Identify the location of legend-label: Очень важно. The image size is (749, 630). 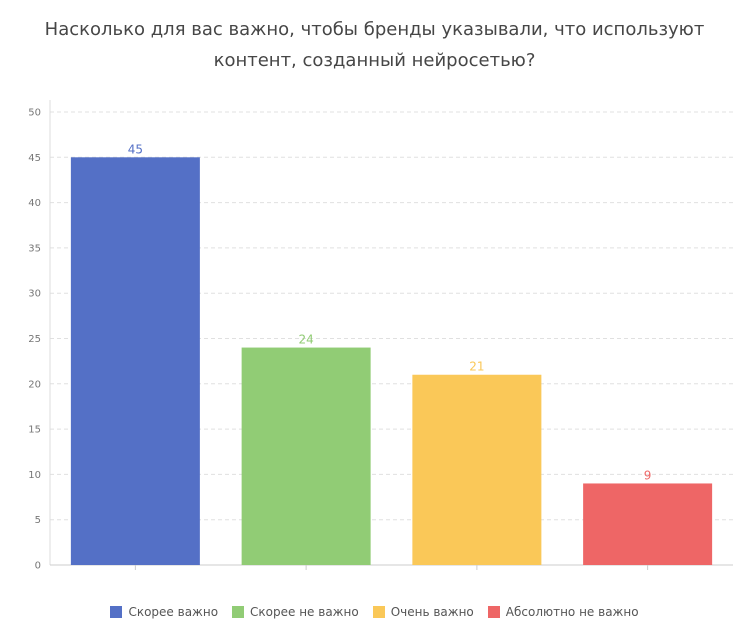
(432, 612).